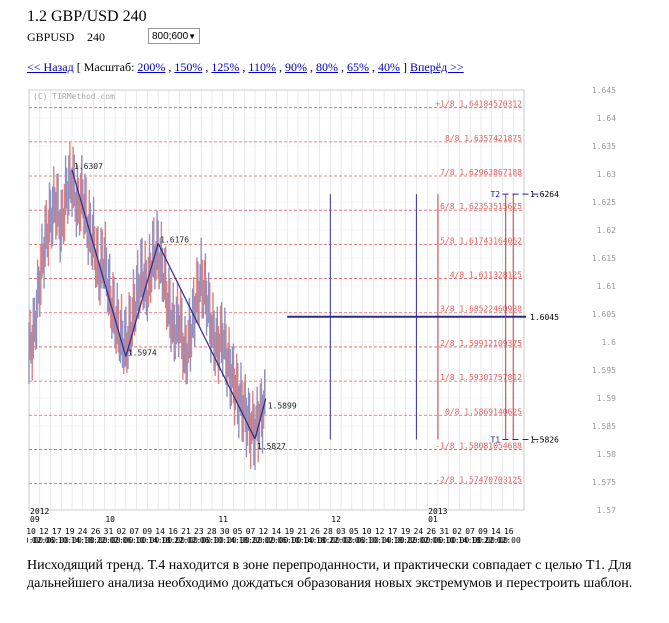 The image size is (669, 623). Describe the element at coordinates (609, 342) in the screenshot. I see `y-tick-label: 1.6` at that location.